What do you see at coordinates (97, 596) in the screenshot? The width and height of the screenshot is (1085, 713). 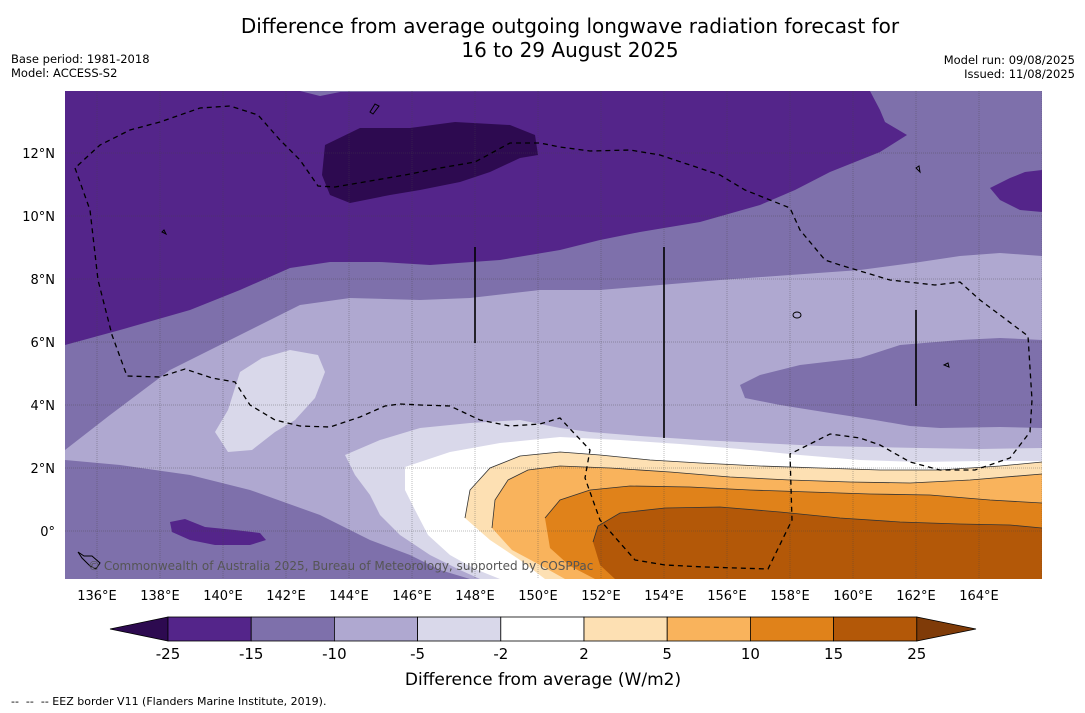 I see `lon-tick-label: 136°E` at bounding box center [97, 596].